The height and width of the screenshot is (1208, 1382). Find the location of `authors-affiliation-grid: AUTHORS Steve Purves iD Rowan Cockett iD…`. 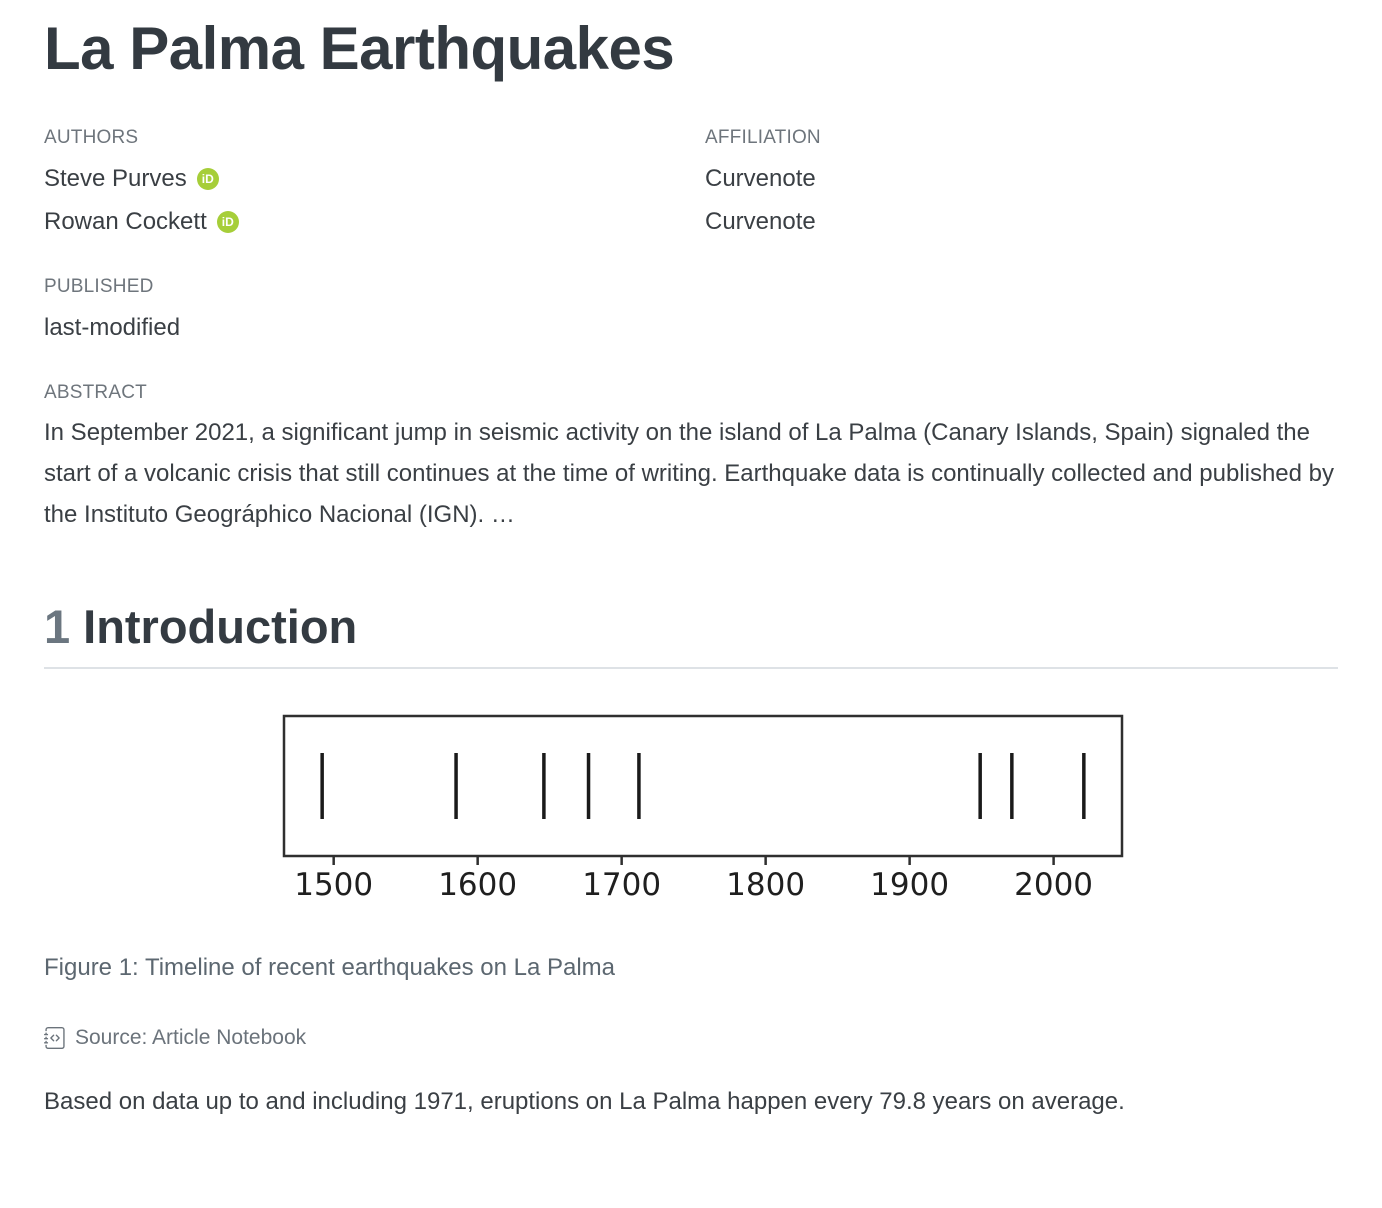

authors-affiliation-grid: AUTHORS Steve Purves iD Rowan Cockett iD… is located at coordinates (691, 184).